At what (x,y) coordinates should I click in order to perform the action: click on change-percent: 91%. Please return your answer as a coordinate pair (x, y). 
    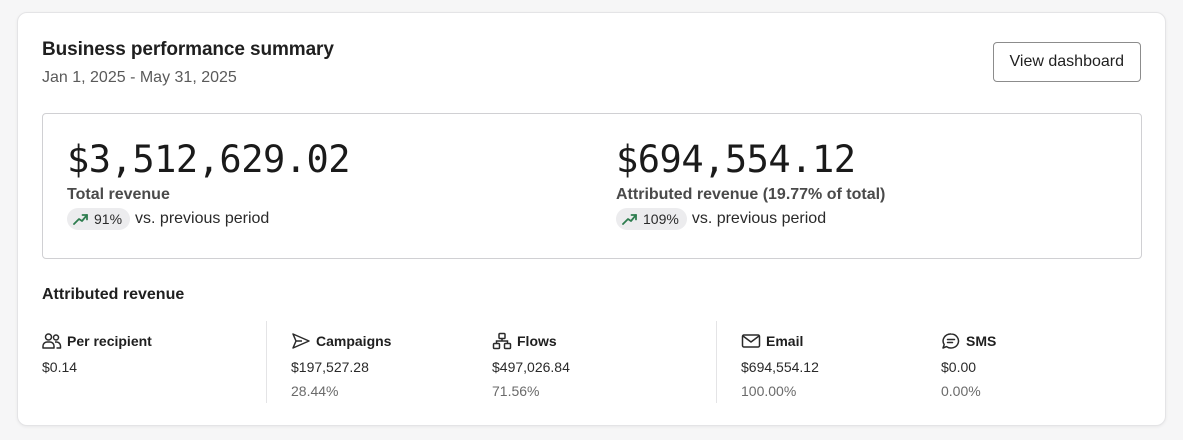
    Looking at the image, I should click on (108, 219).